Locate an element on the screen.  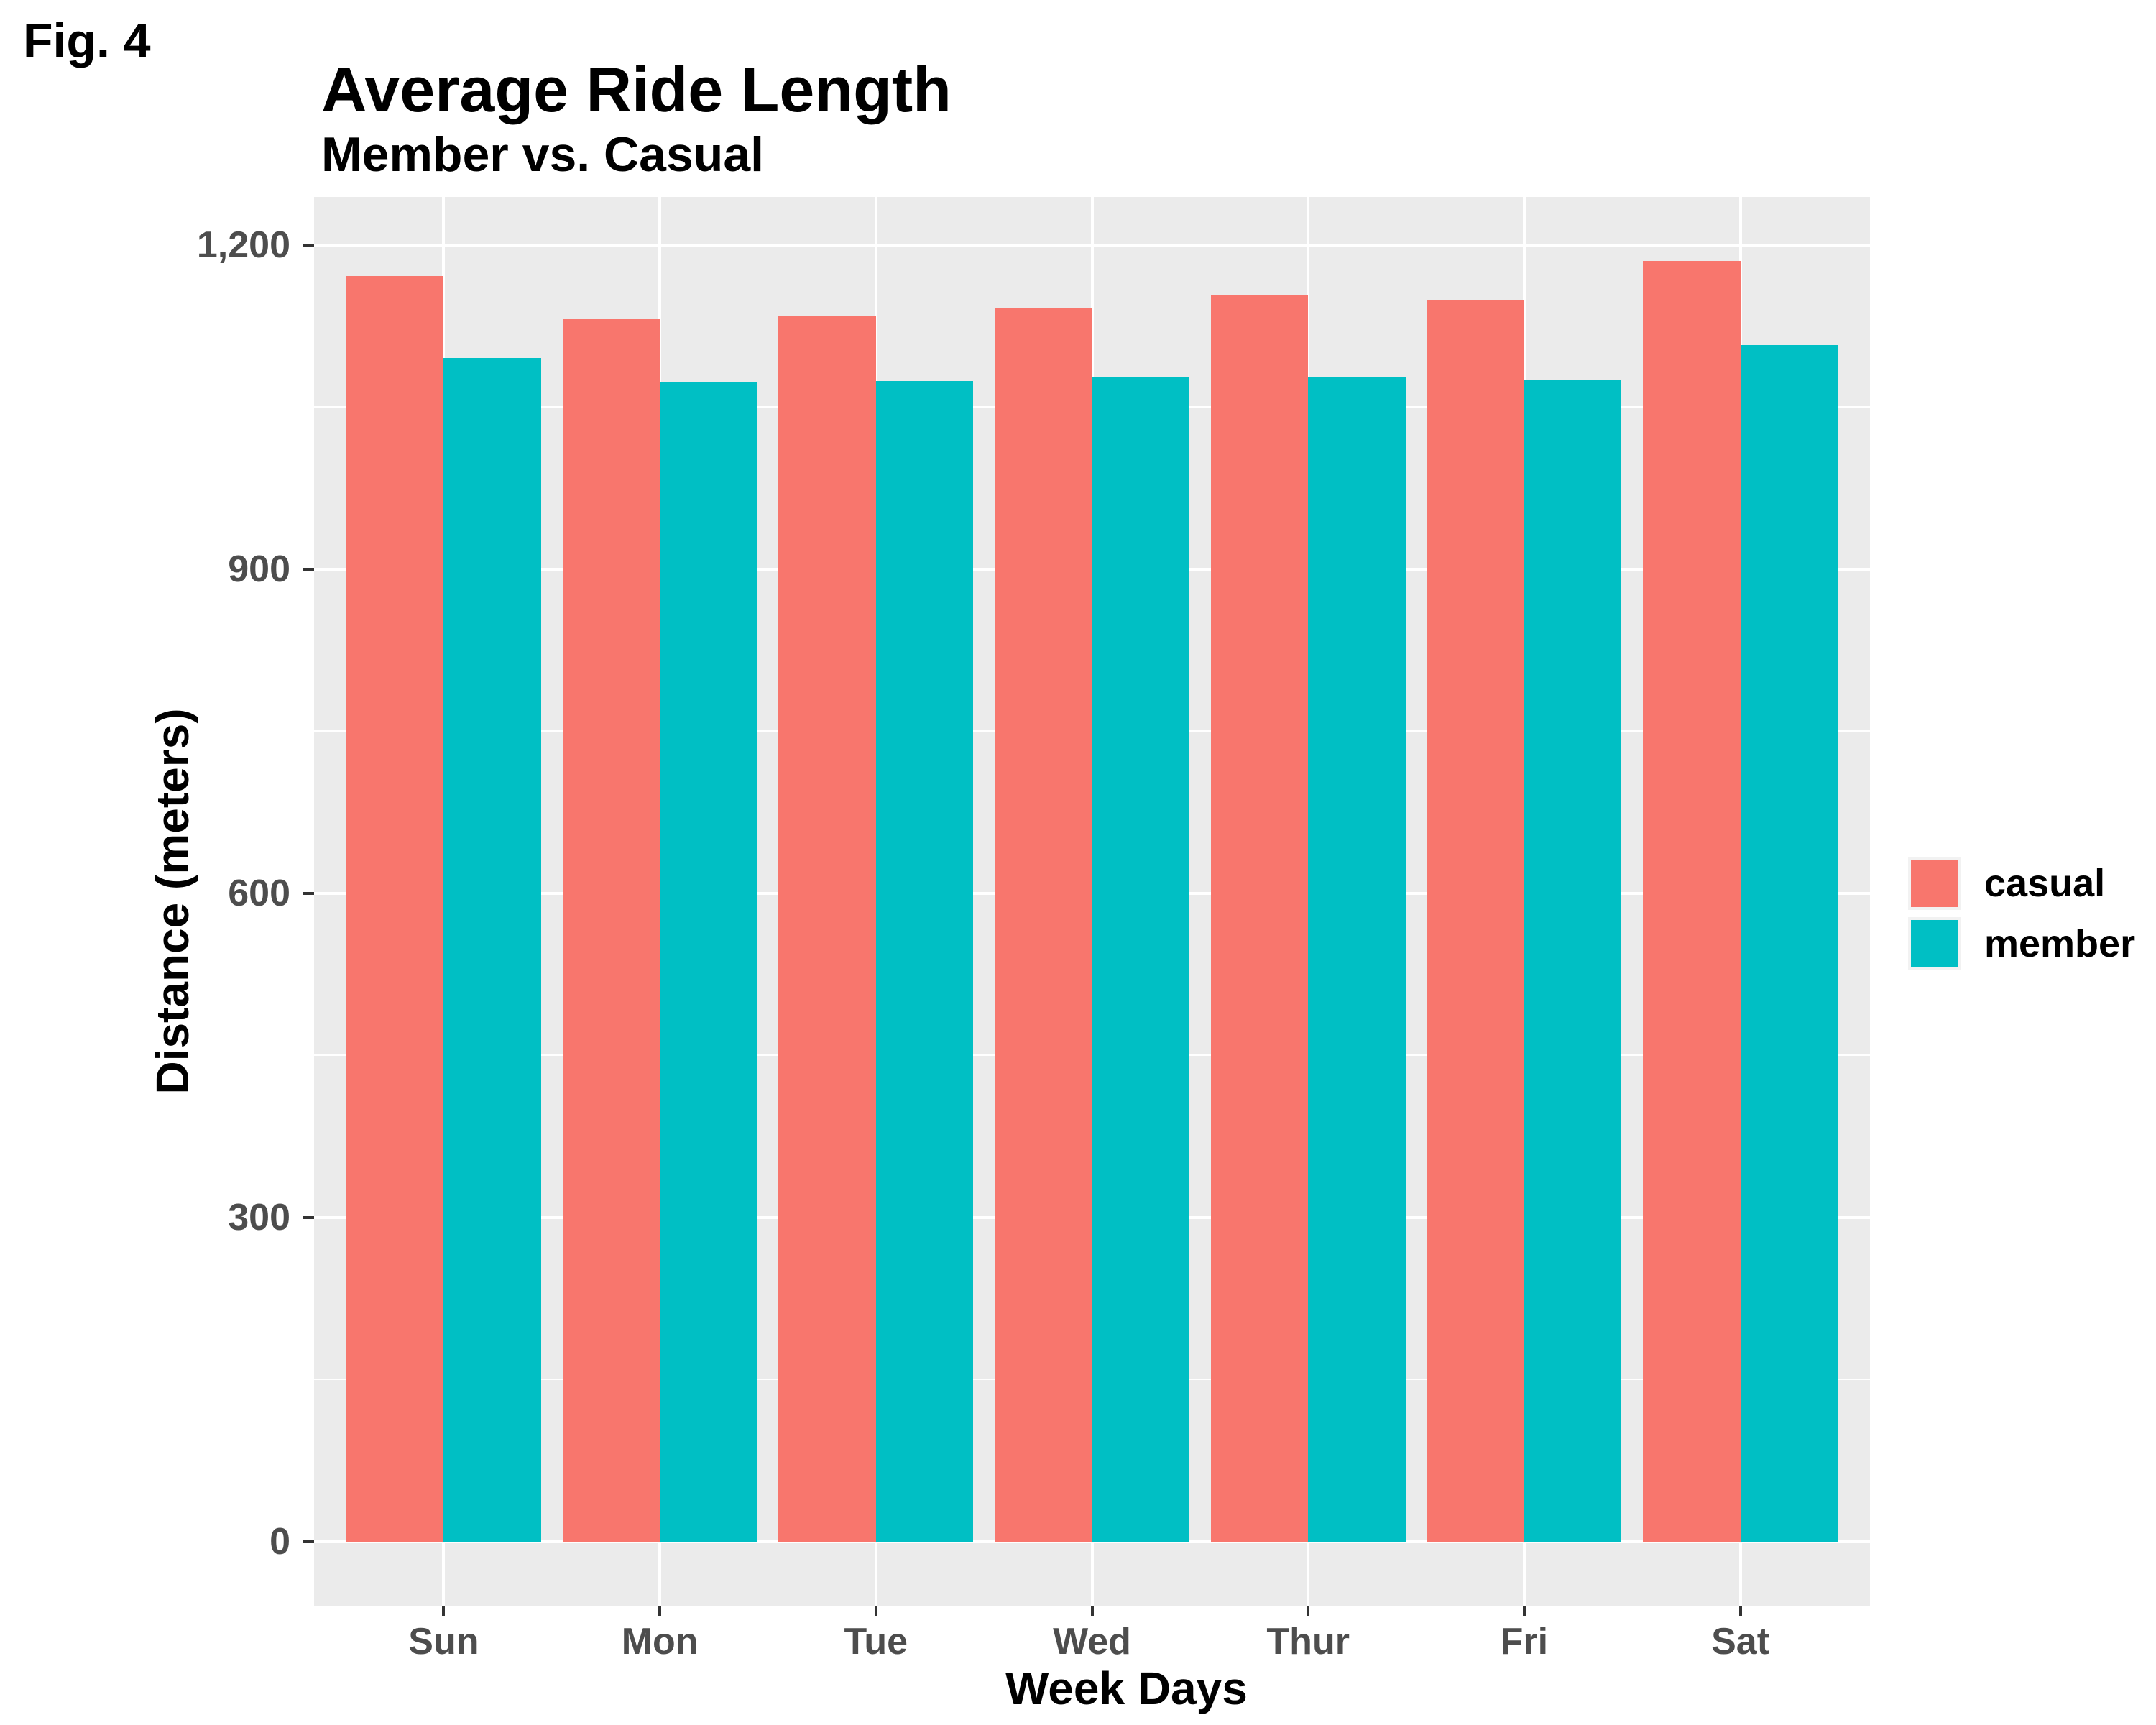
legend-swatch-casual is located at coordinates (1934, 883).